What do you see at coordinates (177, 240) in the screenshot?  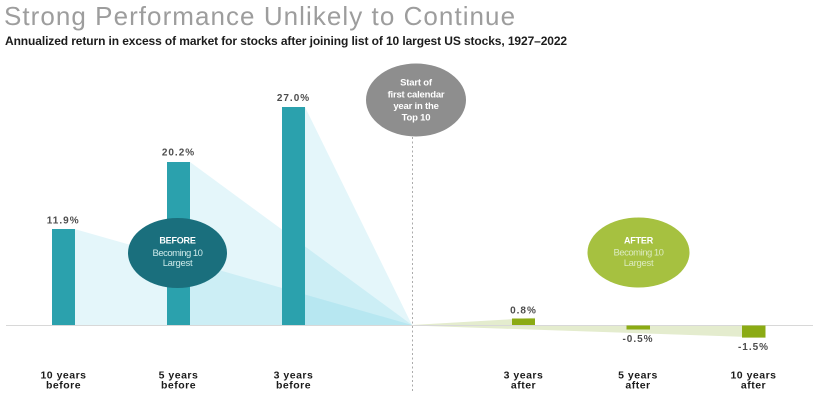 I see `svg-text: BEFORE` at bounding box center [177, 240].